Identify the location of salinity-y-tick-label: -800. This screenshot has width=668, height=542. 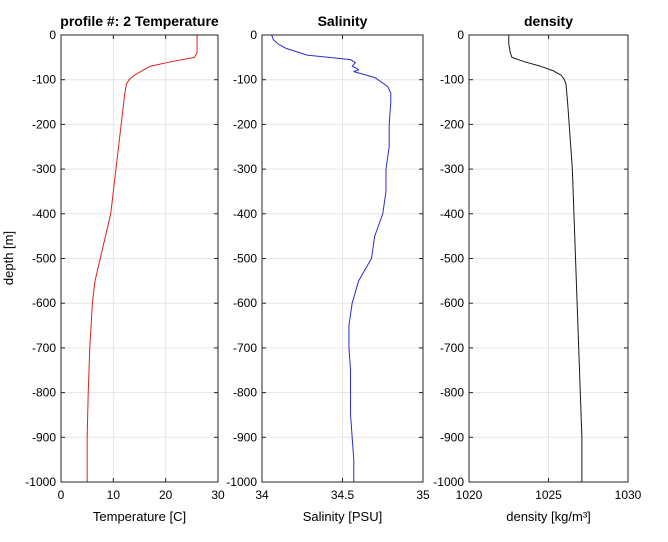
(245, 393).